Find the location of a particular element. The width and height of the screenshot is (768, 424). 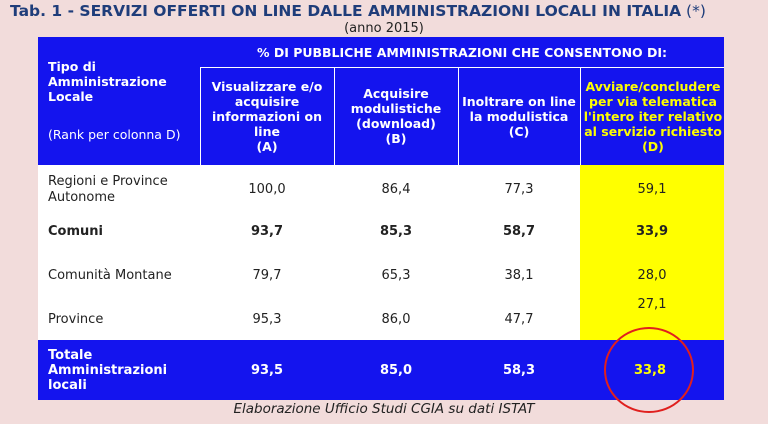

row-value-a: 79,7 is located at coordinates (267, 275).